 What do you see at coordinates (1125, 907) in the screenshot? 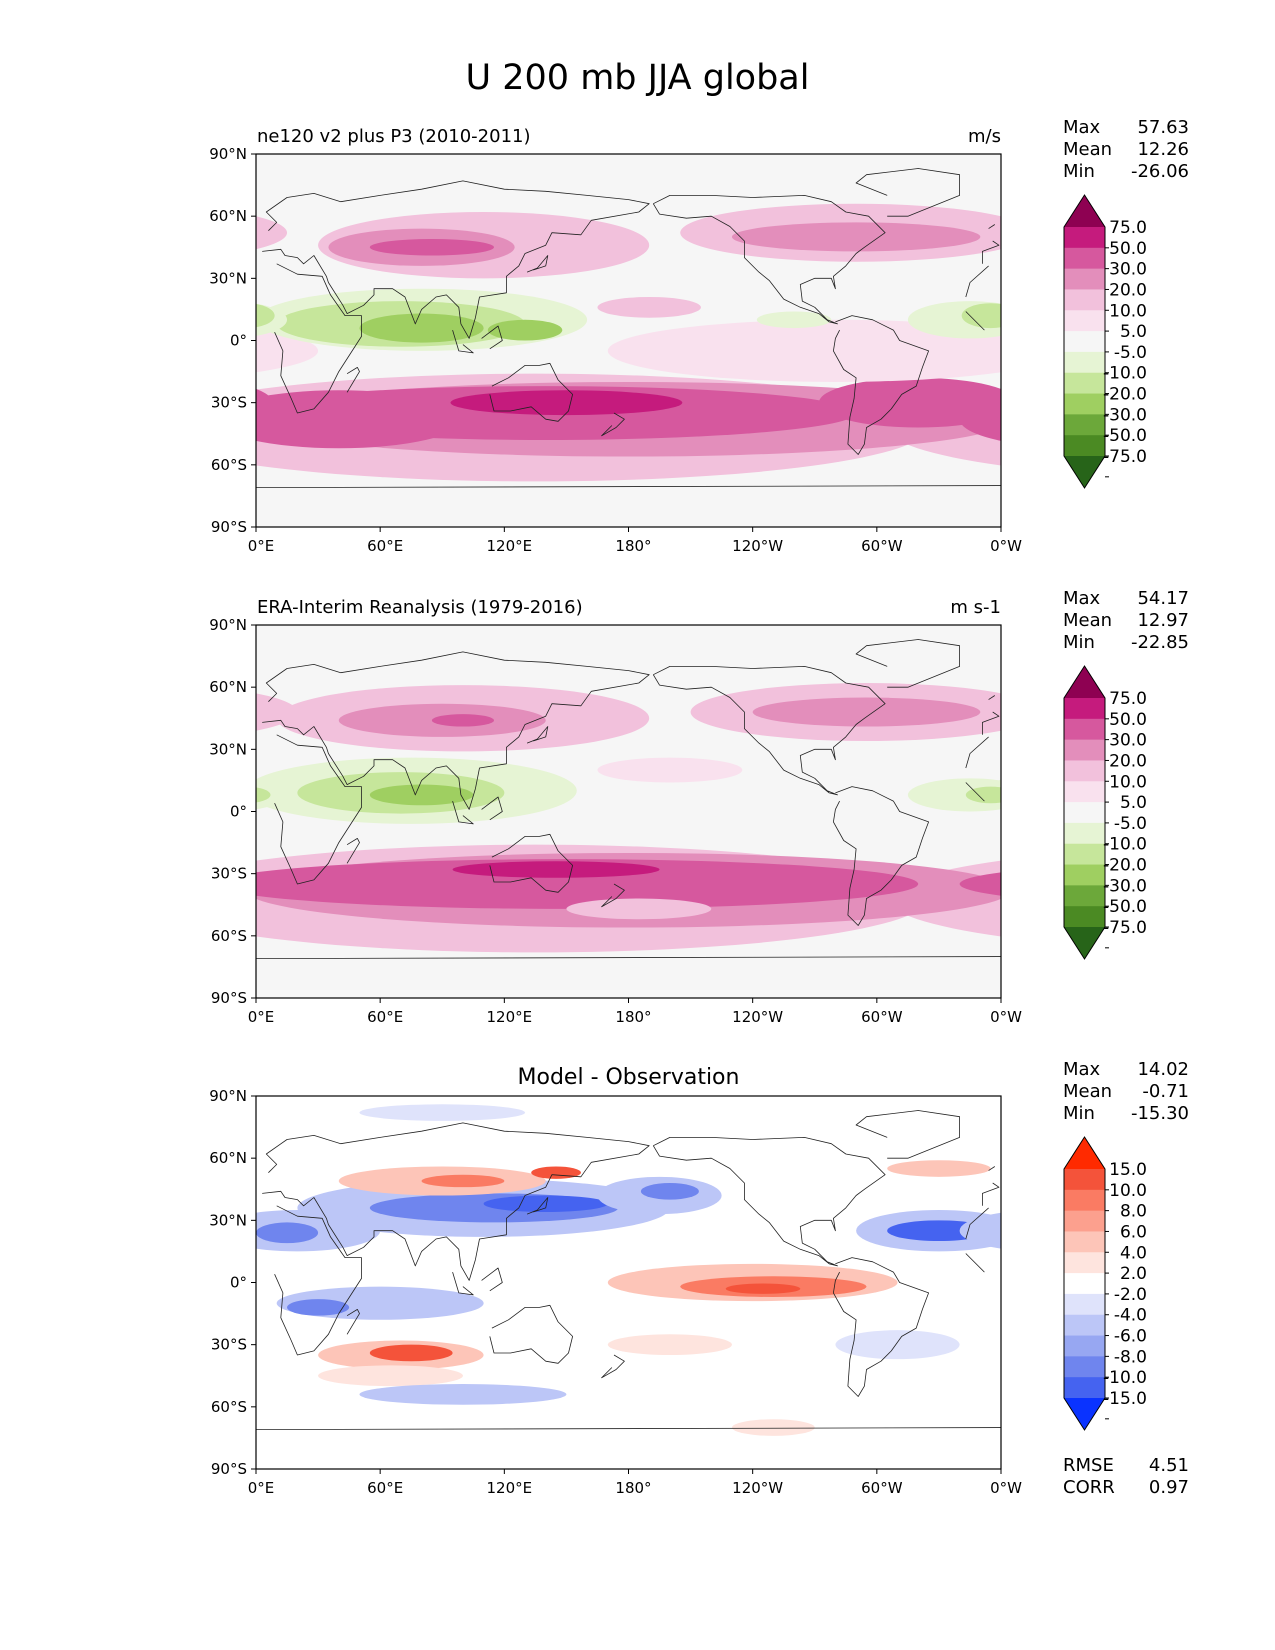
I see `colorbar-tick-label: -50.0` at bounding box center [1125, 907].